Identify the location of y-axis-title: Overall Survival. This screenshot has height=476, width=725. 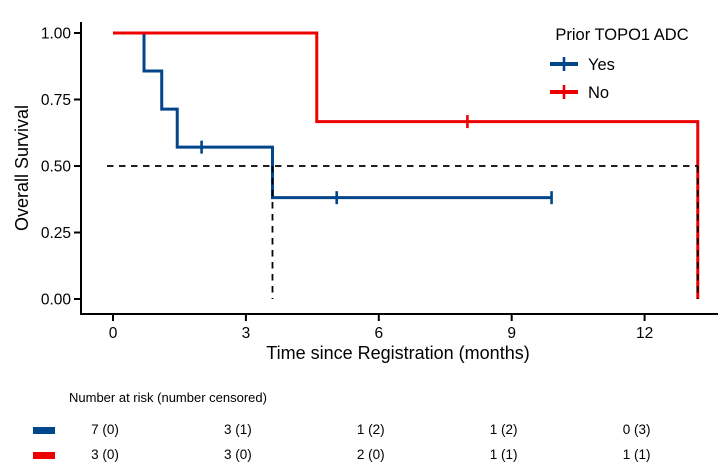
(22, 168).